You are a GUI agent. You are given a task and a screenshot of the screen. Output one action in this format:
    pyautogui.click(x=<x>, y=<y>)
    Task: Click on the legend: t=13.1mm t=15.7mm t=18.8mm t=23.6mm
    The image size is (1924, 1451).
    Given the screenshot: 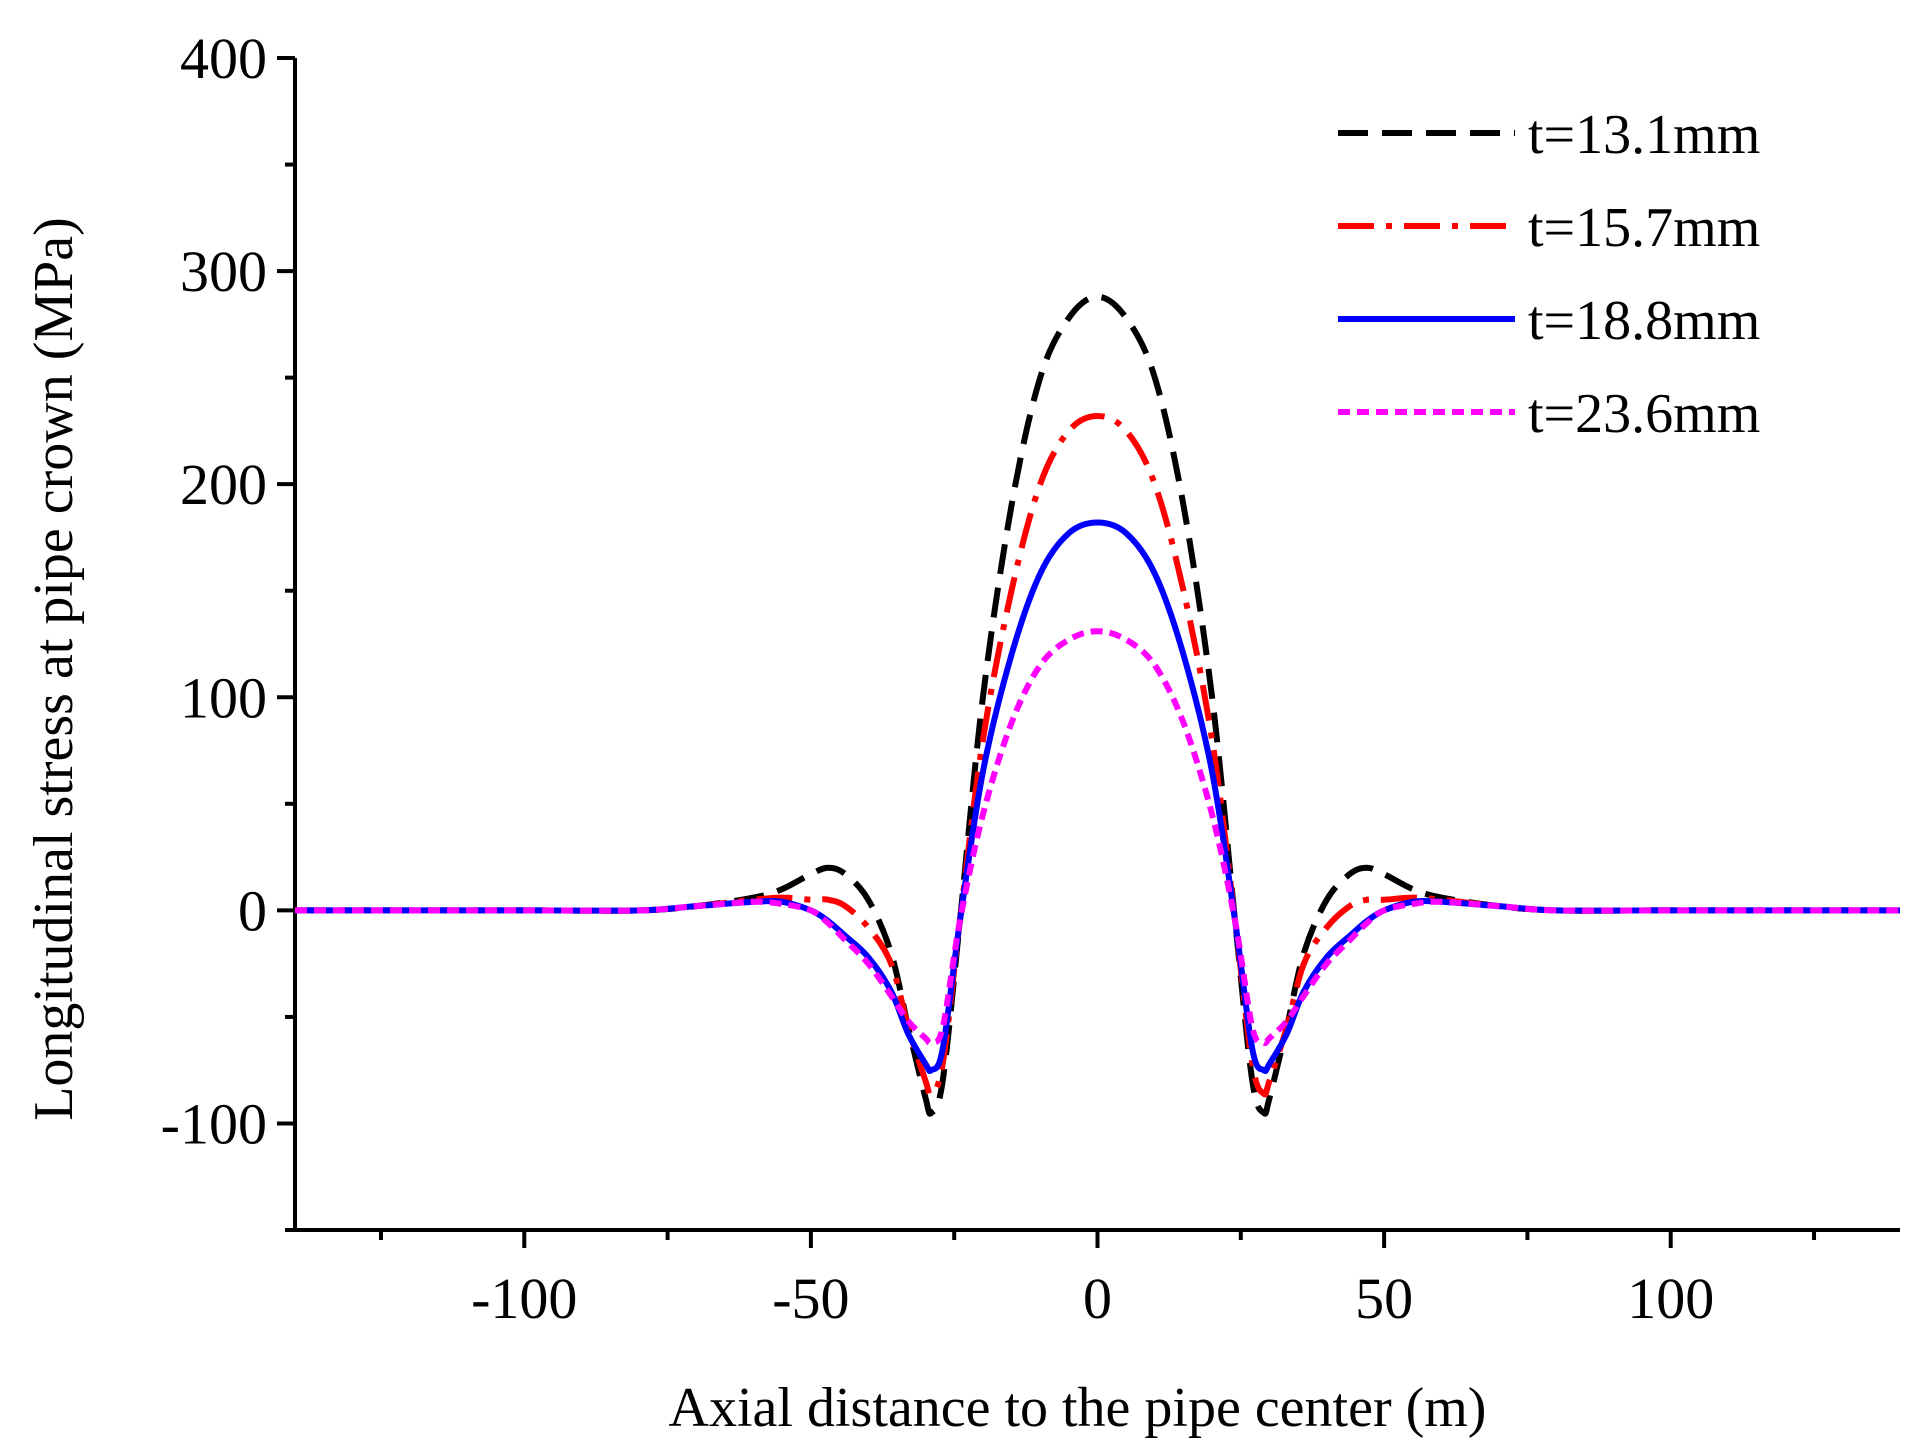 What is the action you would take?
    pyautogui.click(x=1549, y=274)
    